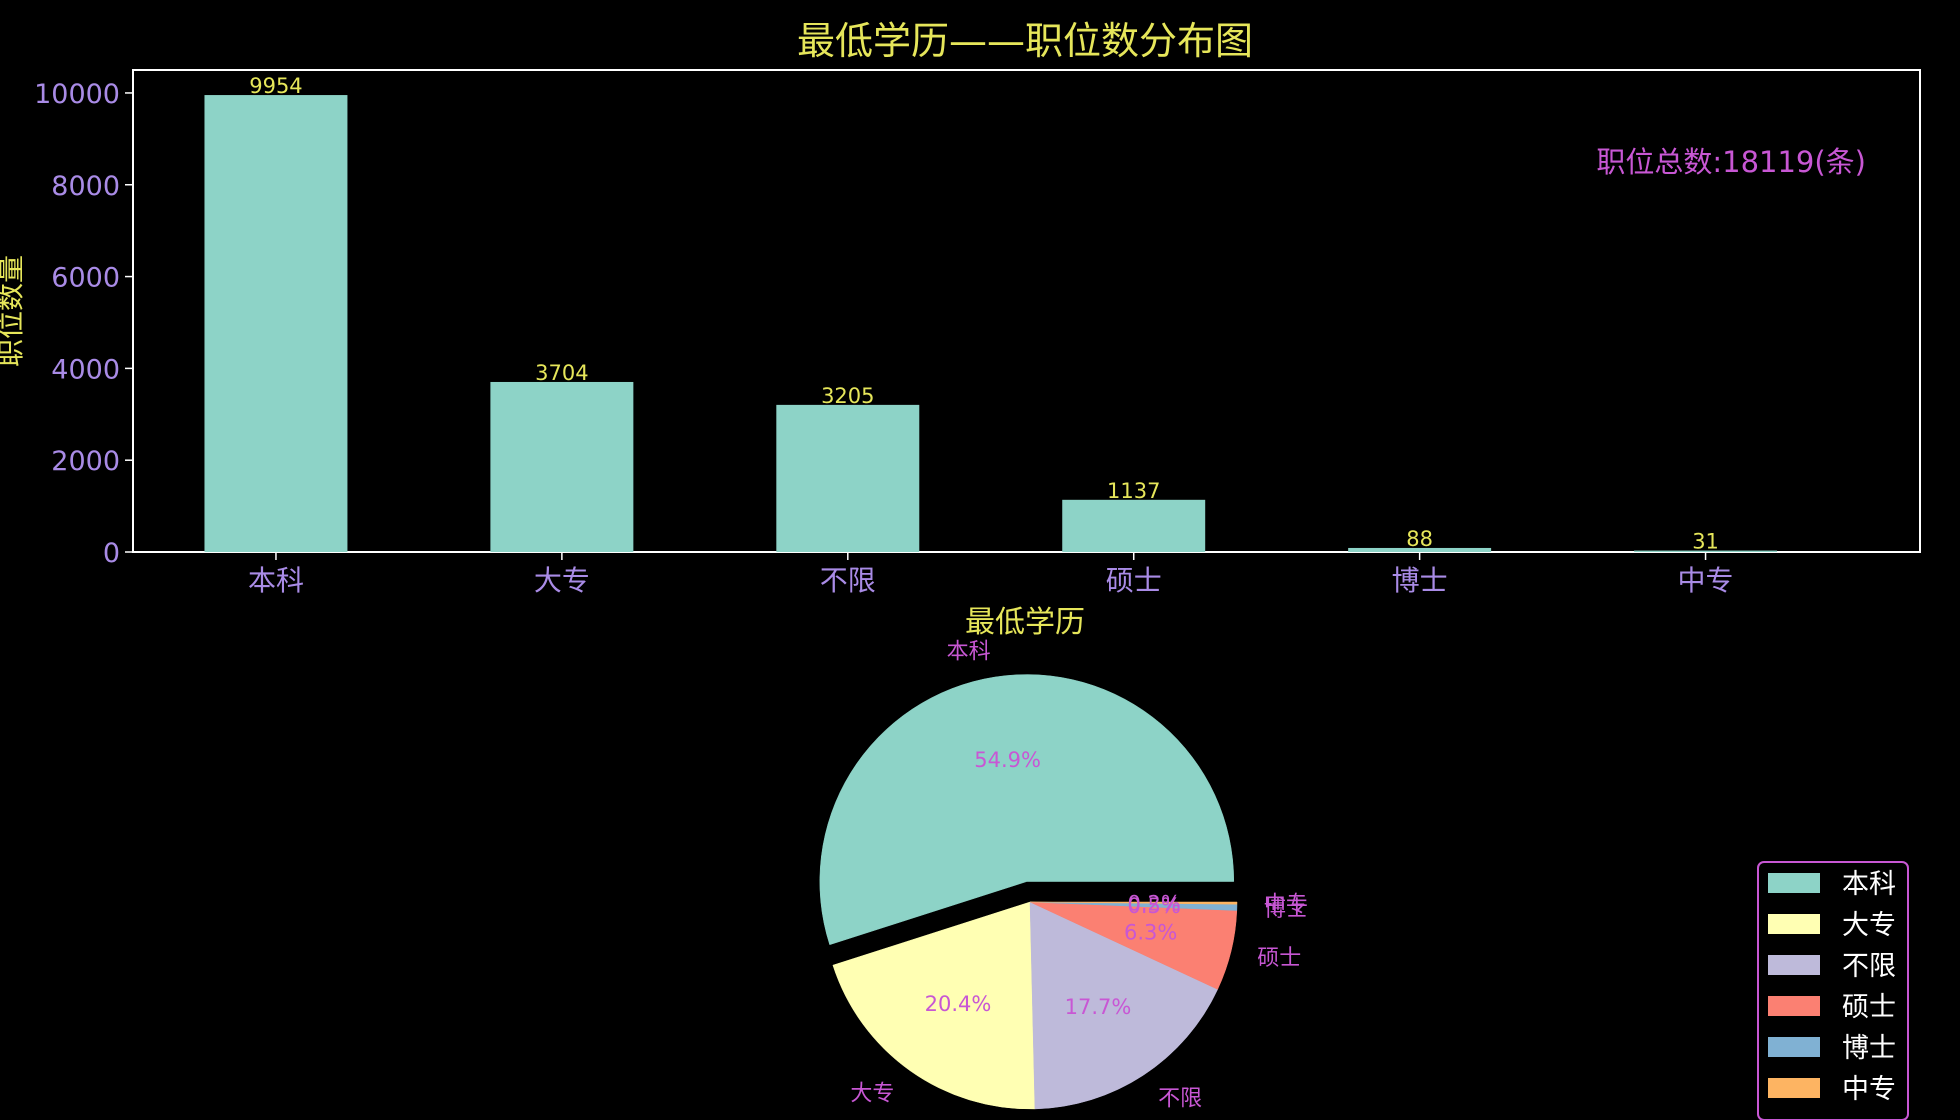  I want to click on pie-percent-label: 17.7%, so click(1098, 1007).